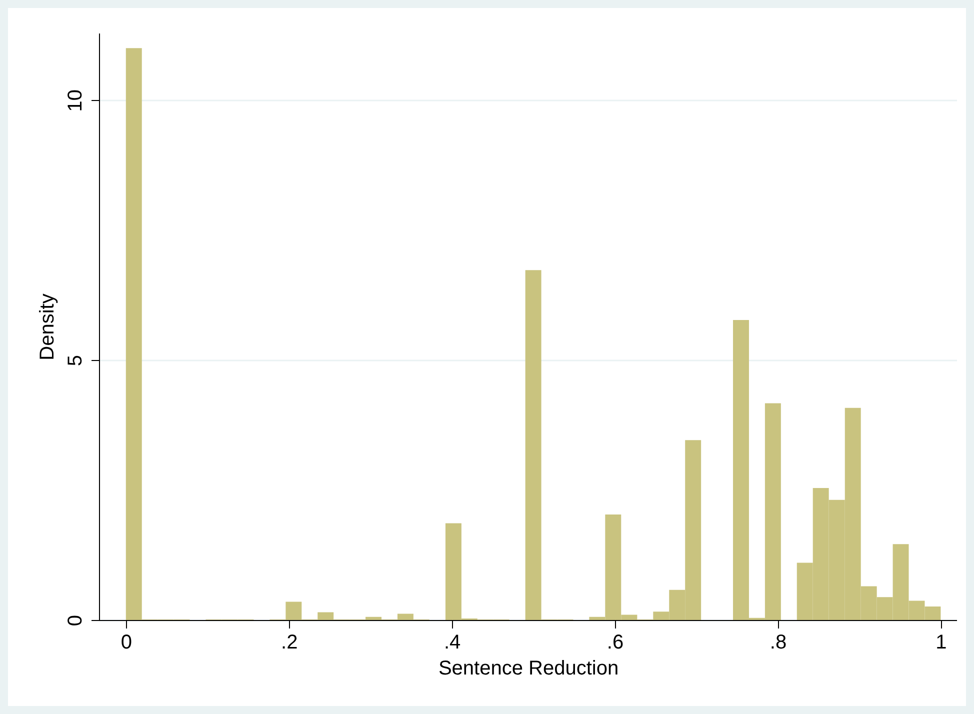  Describe the element at coordinates (778, 643) in the screenshot. I see `x-tick-label: .8` at that location.